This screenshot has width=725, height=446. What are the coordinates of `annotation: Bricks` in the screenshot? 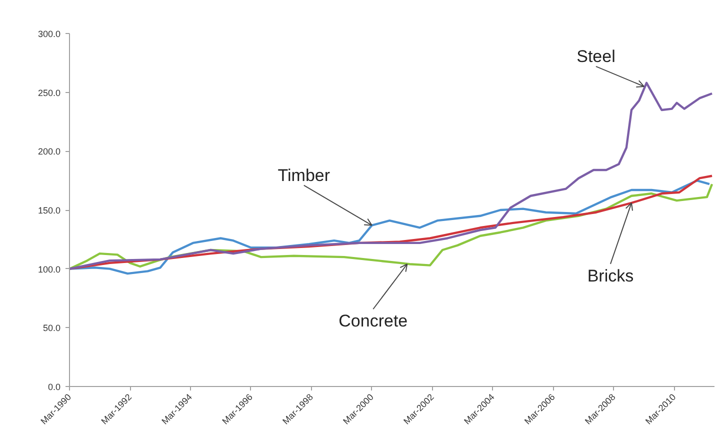 It's located at (610, 276).